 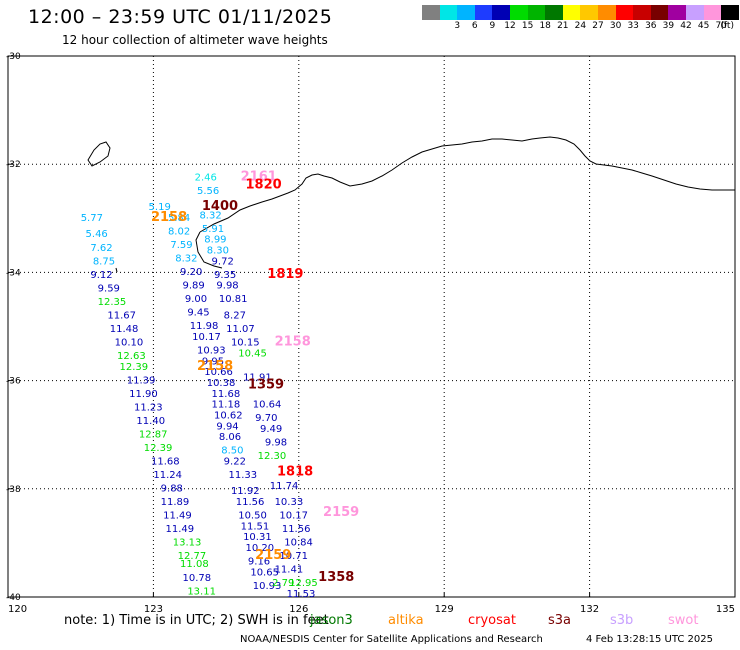 I want to click on pass-time-label: 1400, so click(x=220, y=206).